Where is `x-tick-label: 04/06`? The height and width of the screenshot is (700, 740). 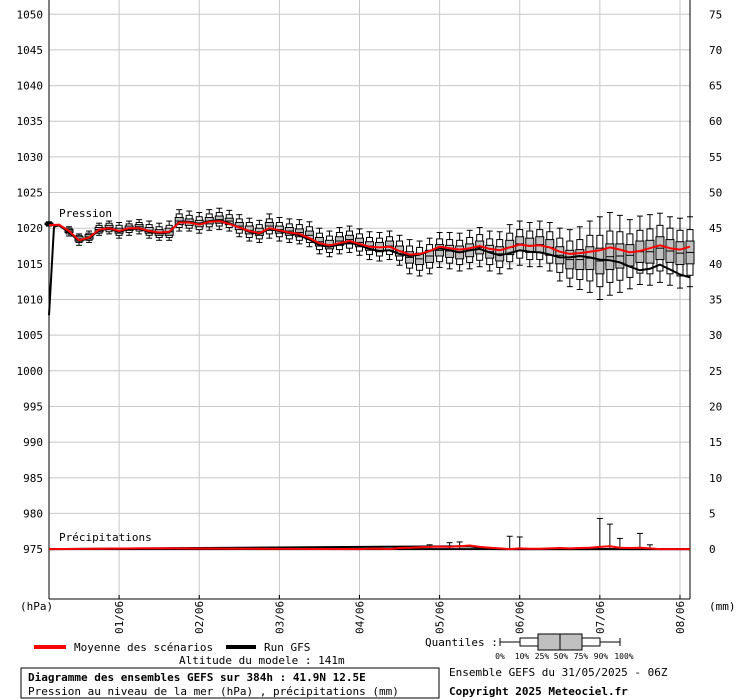 x-tick-label: 04/06 is located at coordinates (359, 617).